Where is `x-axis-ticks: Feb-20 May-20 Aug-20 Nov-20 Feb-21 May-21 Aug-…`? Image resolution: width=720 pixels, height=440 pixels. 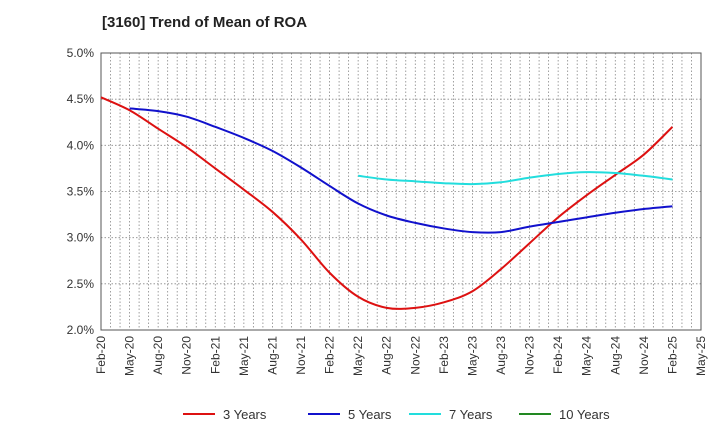
x-axis-ticks: Feb-20 May-20 Aug-20 Nov-20 Feb-21 May-21 Aug-… is located at coordinates (401, 356).